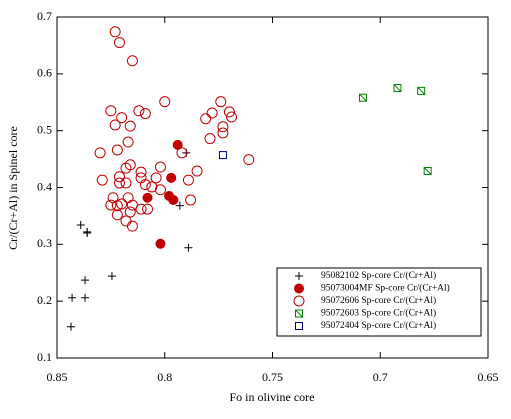 This screenshot has width=511, height=419. What do you see at coordinates (44, 129) in the screenshot?
I see `y-tick-label: 0.5` at bounding box center [44, 129].